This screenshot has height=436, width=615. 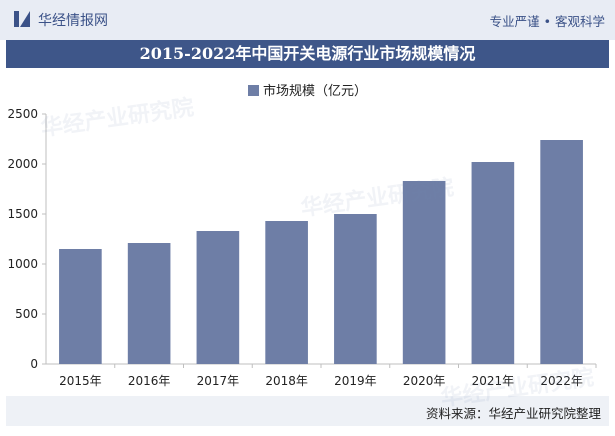 What do you see at coordinates (355, 381) in the screenshot?
I see `x-tick-label: 2019年` at bounding box center [355, 381].